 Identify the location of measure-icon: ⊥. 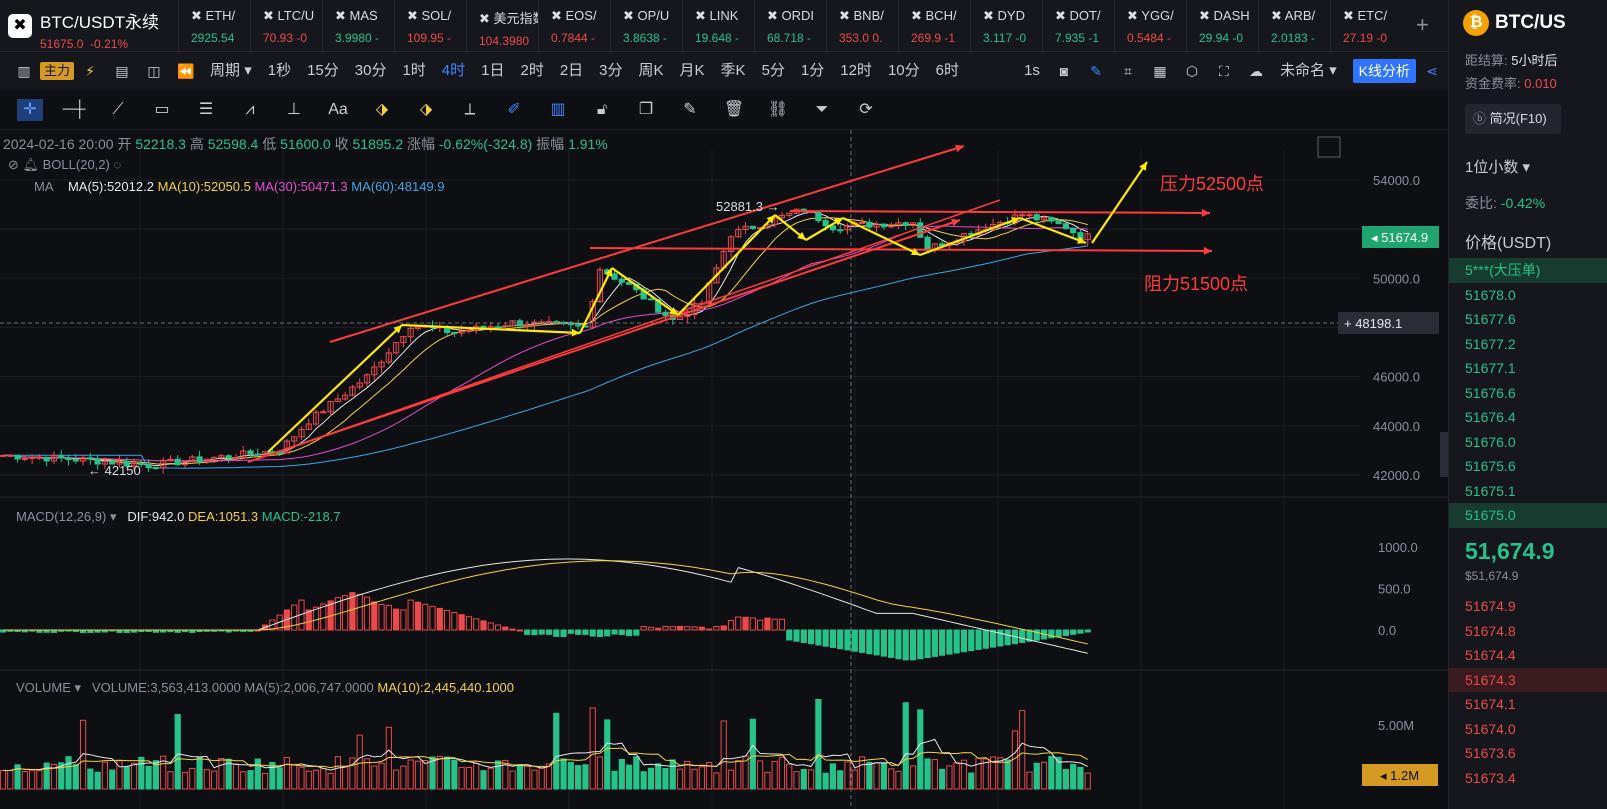
(294, 109).